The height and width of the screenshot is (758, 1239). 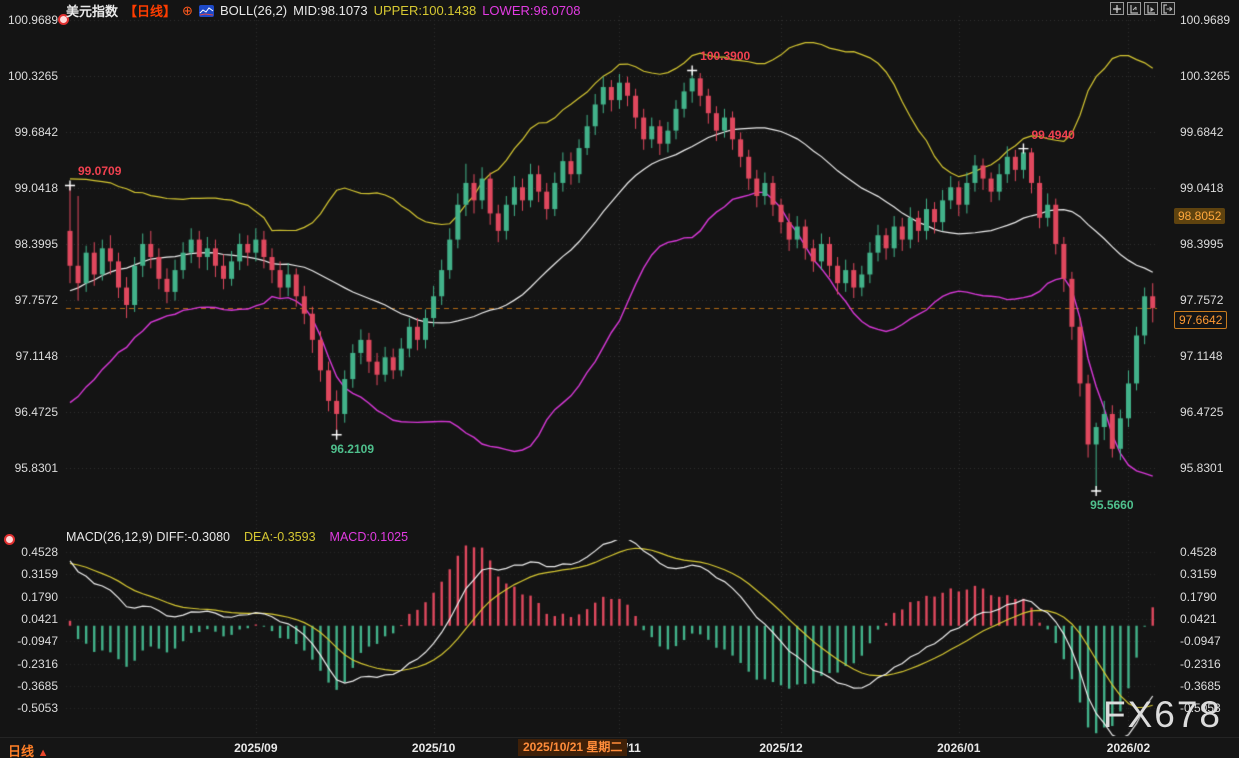 What do you see at coordinates (37, 641) in the screenshot?
I see `macd-tick-left: -0.0947` at bounding box center [37, 641].